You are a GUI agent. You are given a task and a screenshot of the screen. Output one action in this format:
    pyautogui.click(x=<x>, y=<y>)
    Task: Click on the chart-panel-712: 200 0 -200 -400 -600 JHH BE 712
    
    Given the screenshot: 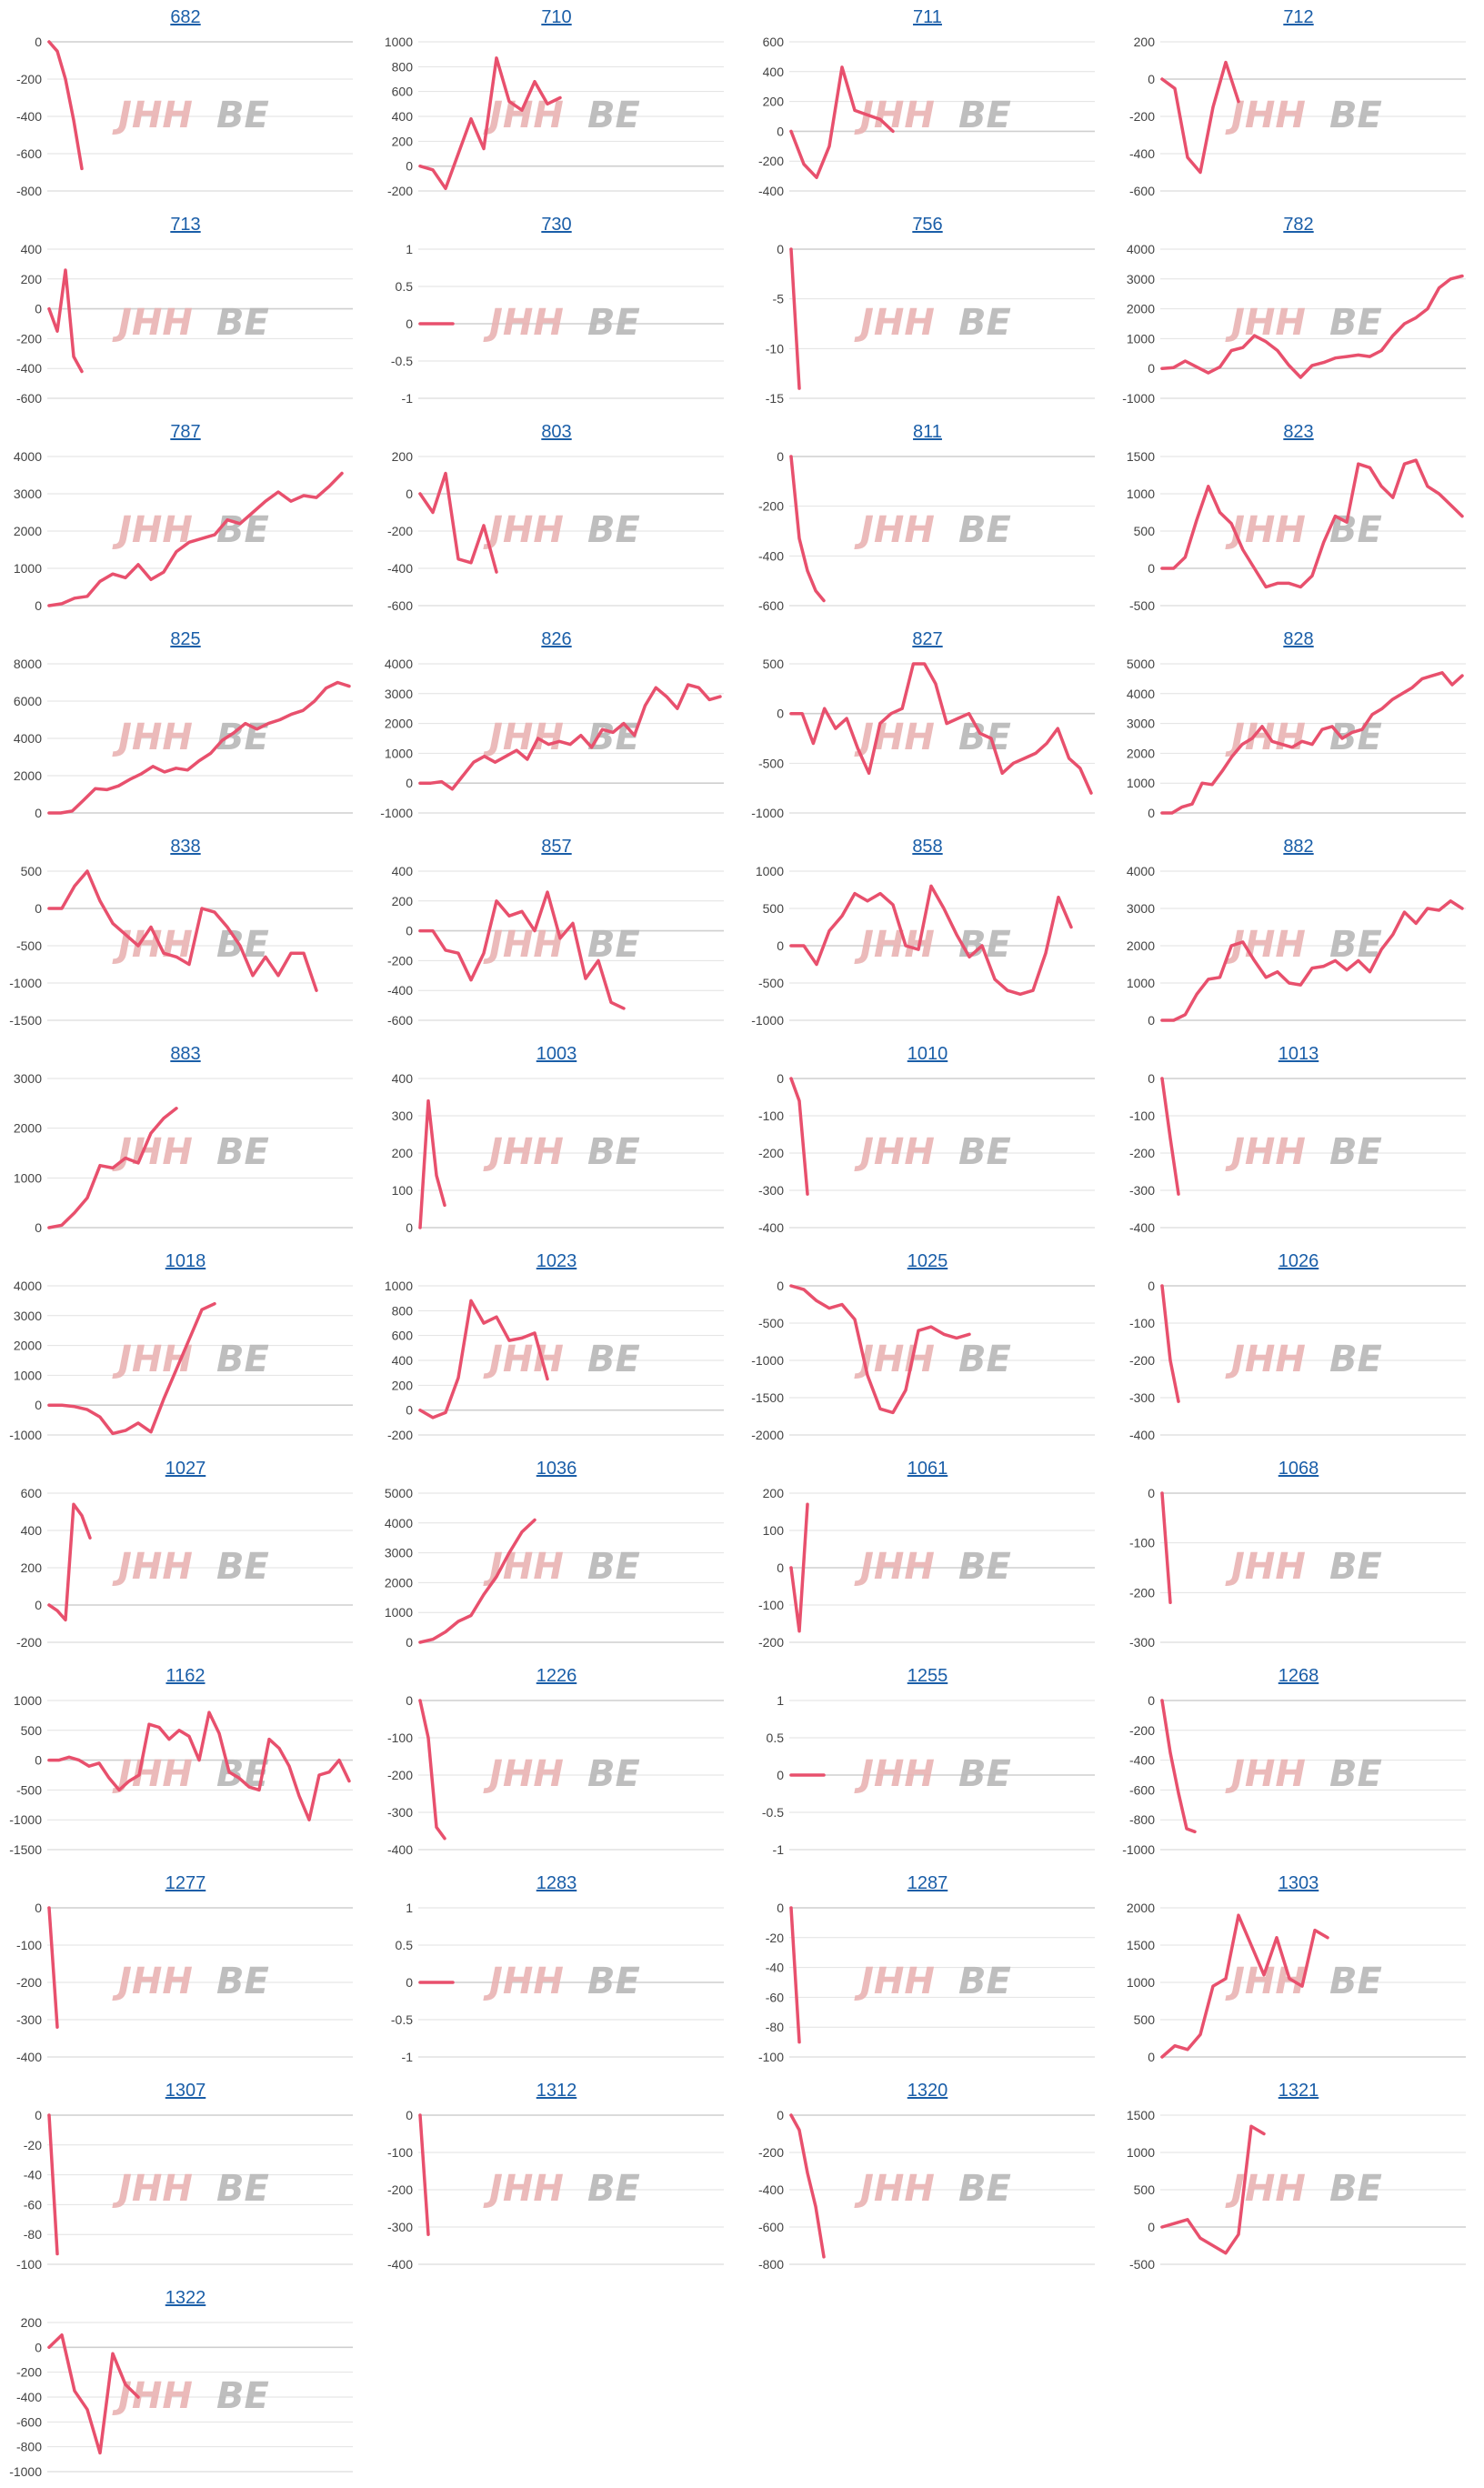 What is the action you would take?
    pyautogui.click(x=1298, y=103)
    